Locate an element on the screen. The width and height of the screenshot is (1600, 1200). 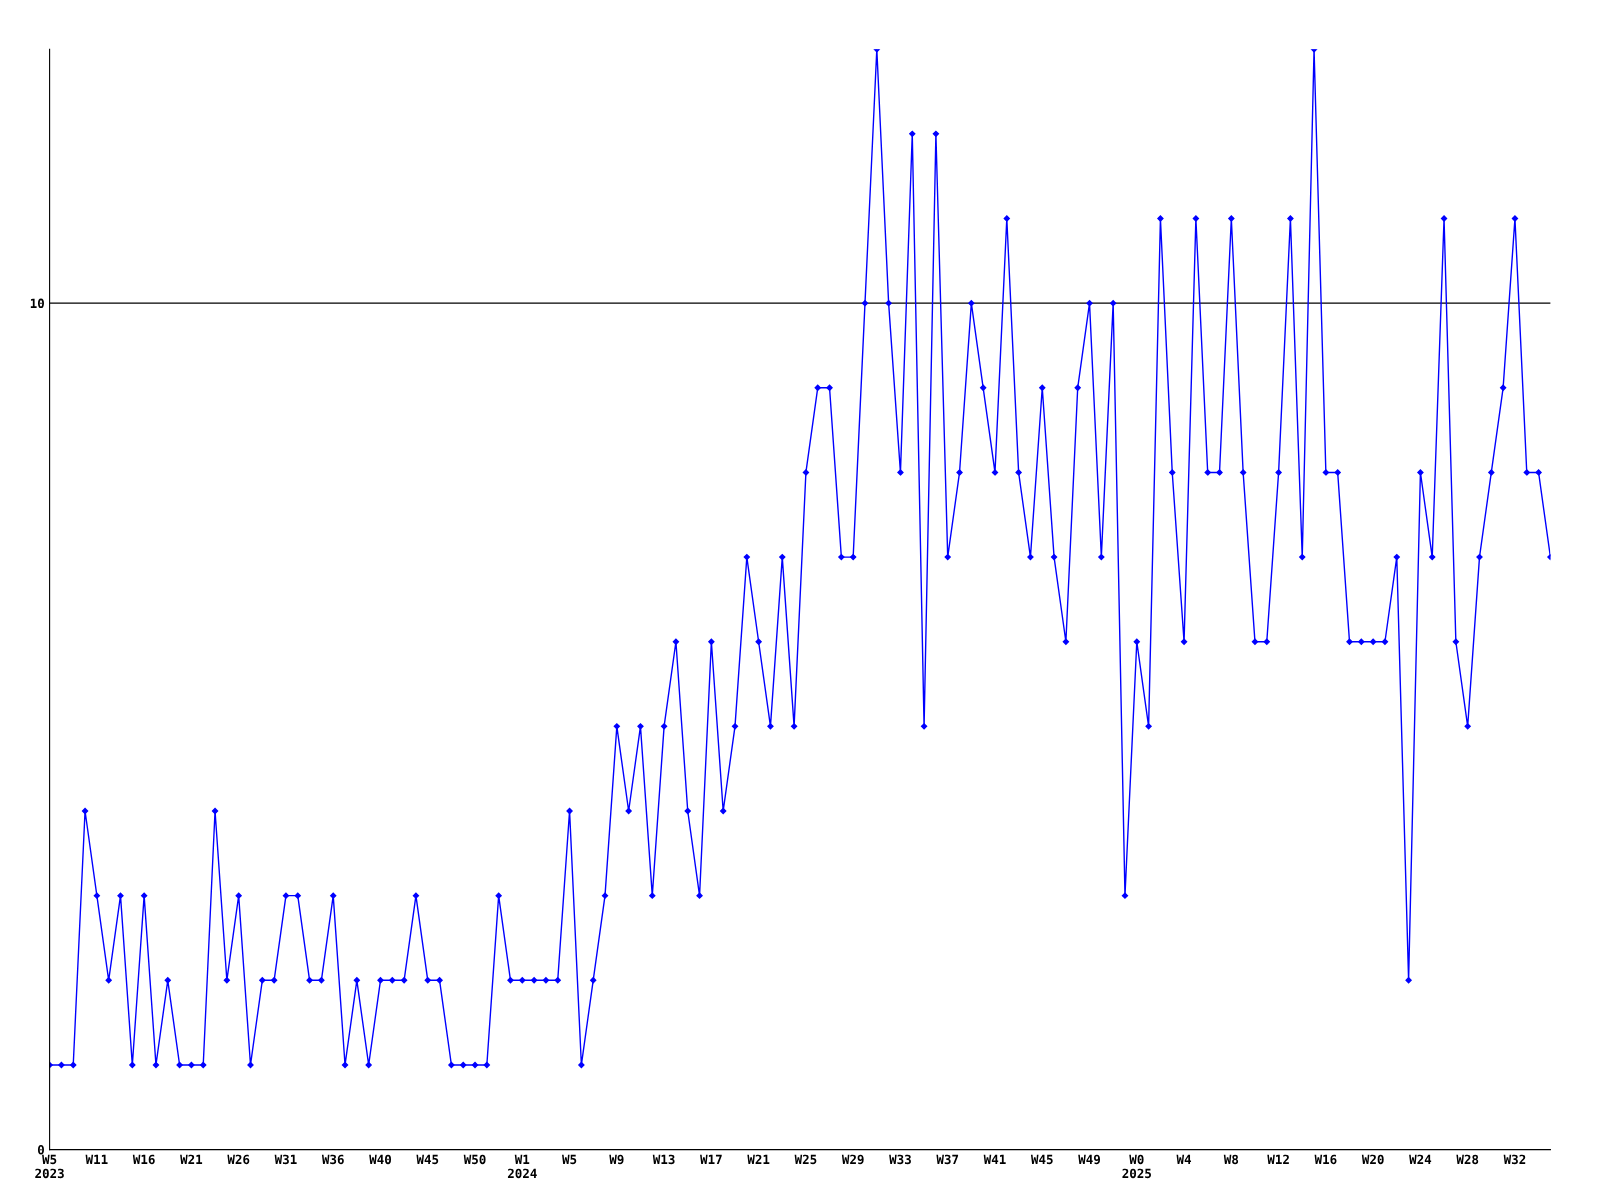
x-tick-label: W1 2024 is located at coordinates (522, 1166).